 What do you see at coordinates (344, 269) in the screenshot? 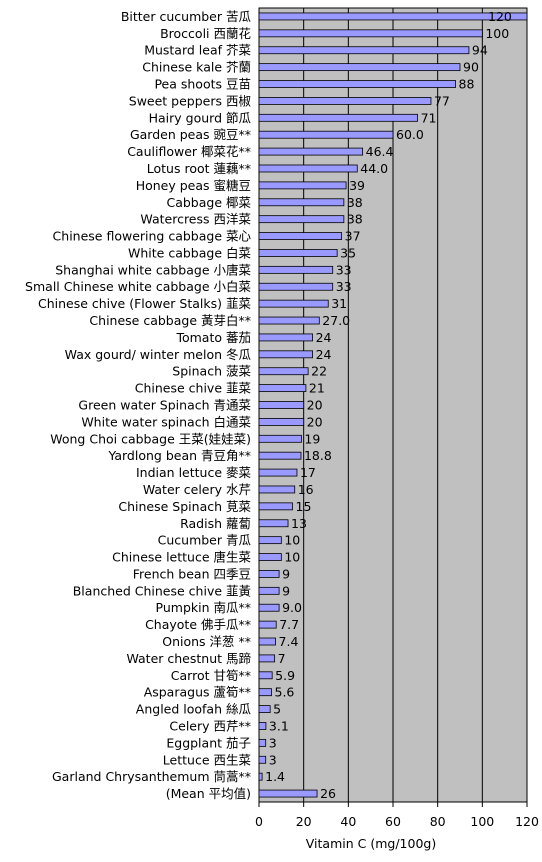
I see `value-label: 33` at bounding box center [344, 269].